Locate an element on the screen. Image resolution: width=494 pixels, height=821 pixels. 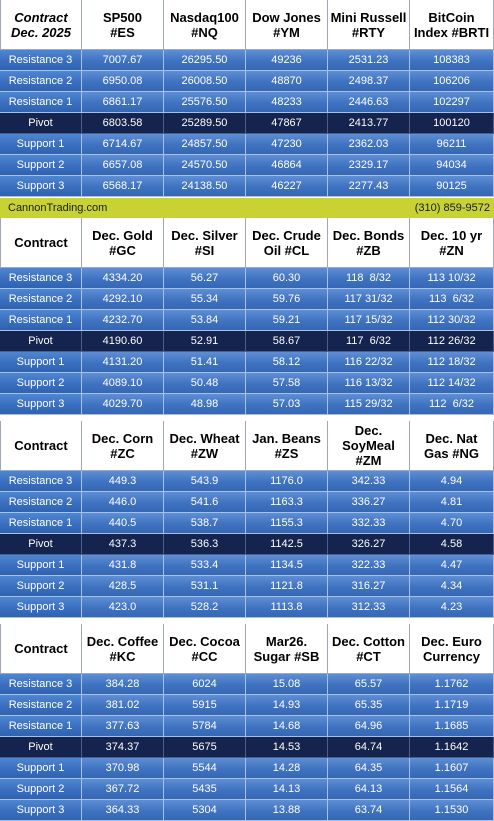
level-value: 46864 is located at coordinates (287, 165).